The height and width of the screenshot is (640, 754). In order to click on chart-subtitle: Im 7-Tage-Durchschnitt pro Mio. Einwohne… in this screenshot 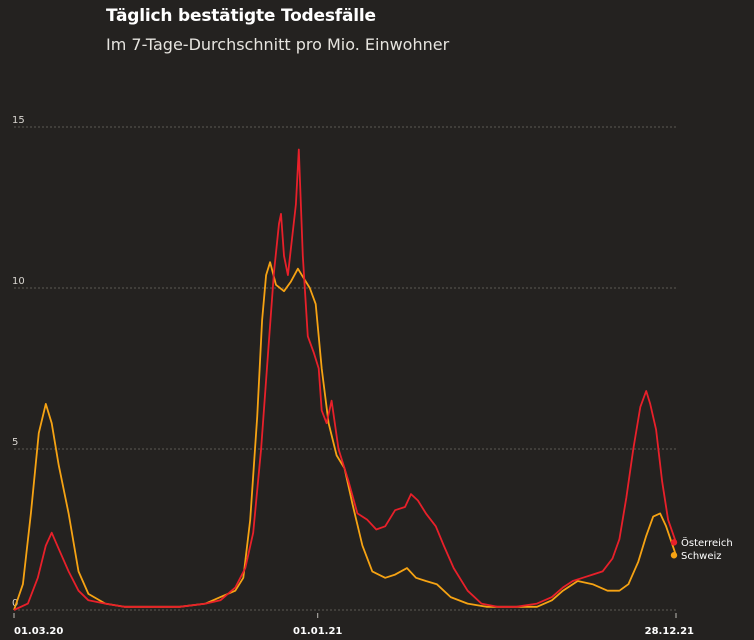, I will do `click(278, 44)`.